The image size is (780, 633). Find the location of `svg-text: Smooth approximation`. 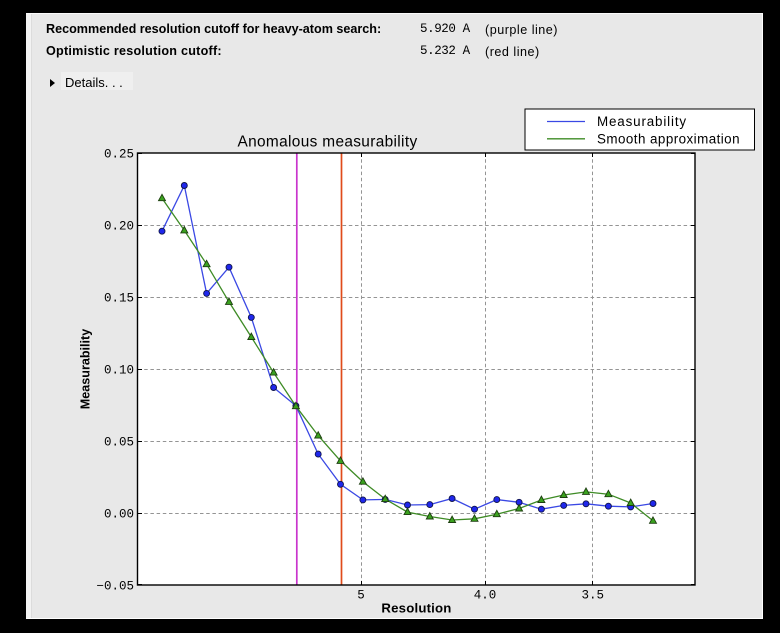

svg-text: Smooth approximation is located at coordinates (668, 138).